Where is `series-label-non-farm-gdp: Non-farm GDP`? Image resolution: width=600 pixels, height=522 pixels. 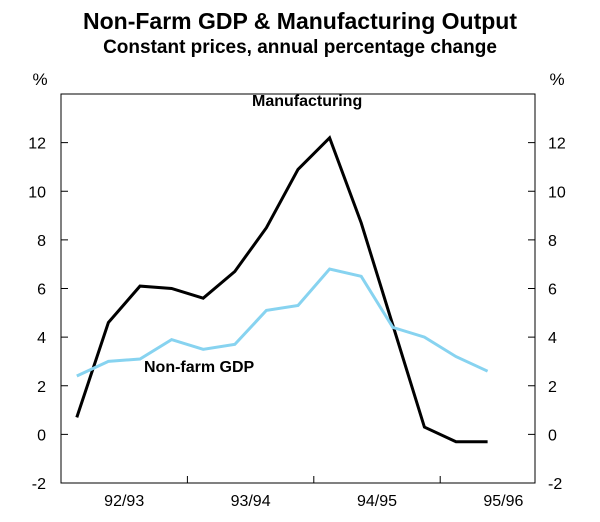 series-label-non-farm-gdp: Non-farm GDP is located at coordinates (199, 367).